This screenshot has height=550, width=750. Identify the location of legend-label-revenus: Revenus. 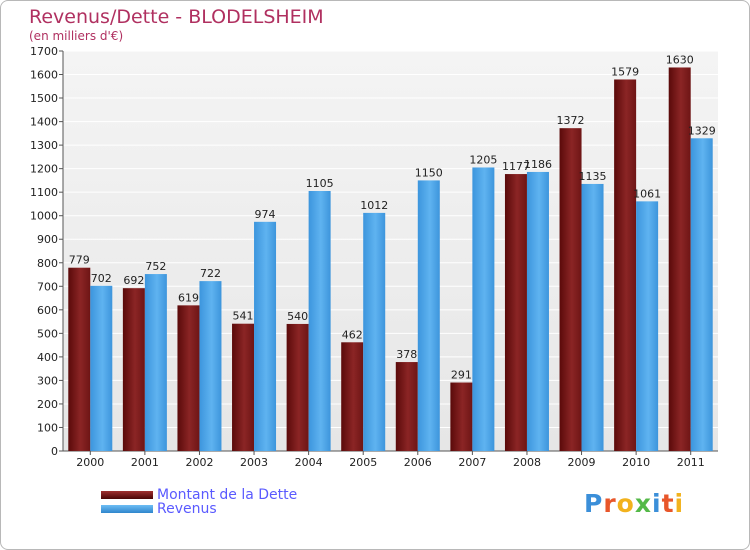
(187, 509).